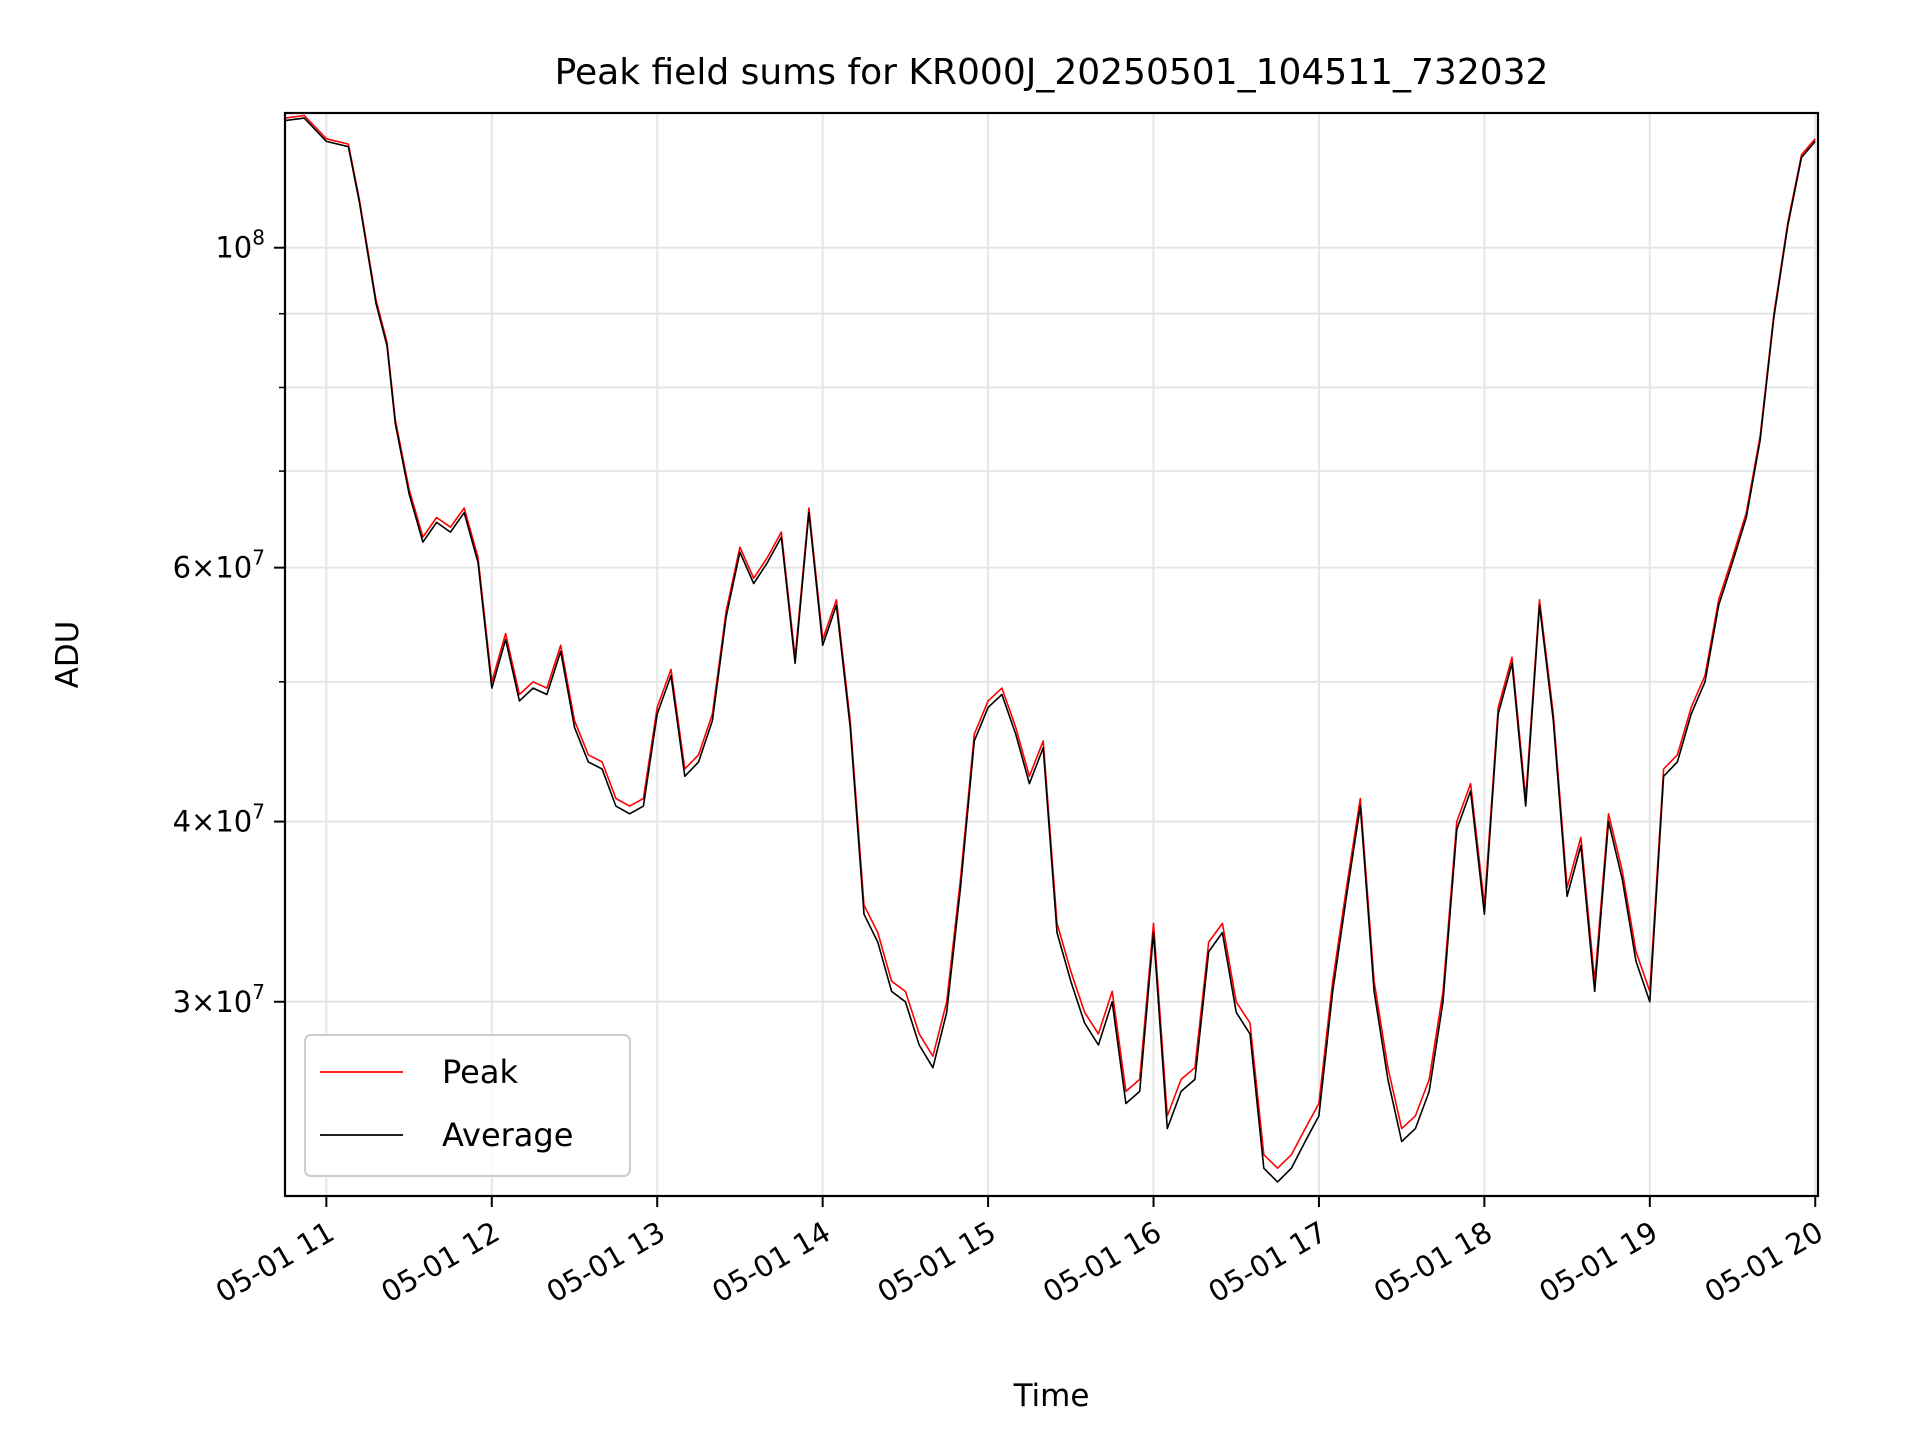 The height and width of the screenshot is (1440, 1920). Describe the element at coordinates (240, 245) in the screenshot. I see `y-tick-label: 108` at that location.